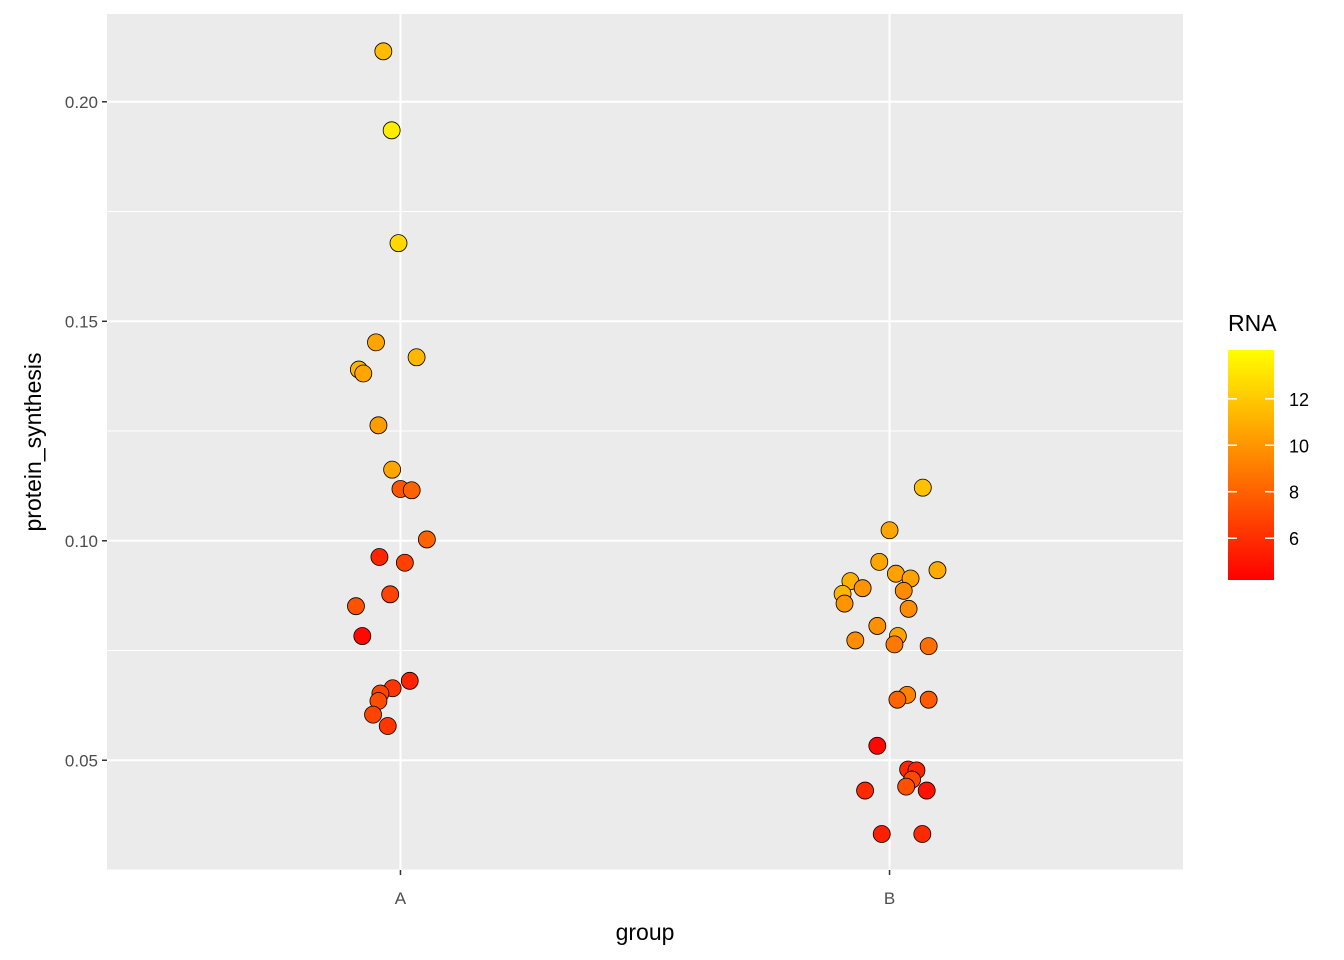 The image size is (1344, 960). Describe the element at coordinates (645, 932) in the screenshot. I see `x-axis-title: group` at that location.